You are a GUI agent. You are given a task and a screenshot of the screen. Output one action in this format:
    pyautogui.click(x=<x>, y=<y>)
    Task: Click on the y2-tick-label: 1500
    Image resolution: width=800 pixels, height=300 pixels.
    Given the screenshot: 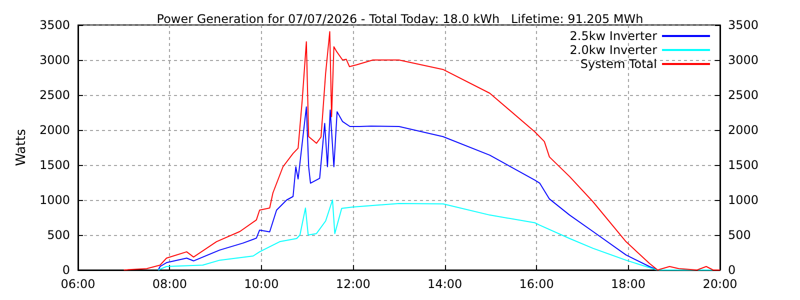 What is the action you would take?
    pyautogui.click(x=743, y=165)
    